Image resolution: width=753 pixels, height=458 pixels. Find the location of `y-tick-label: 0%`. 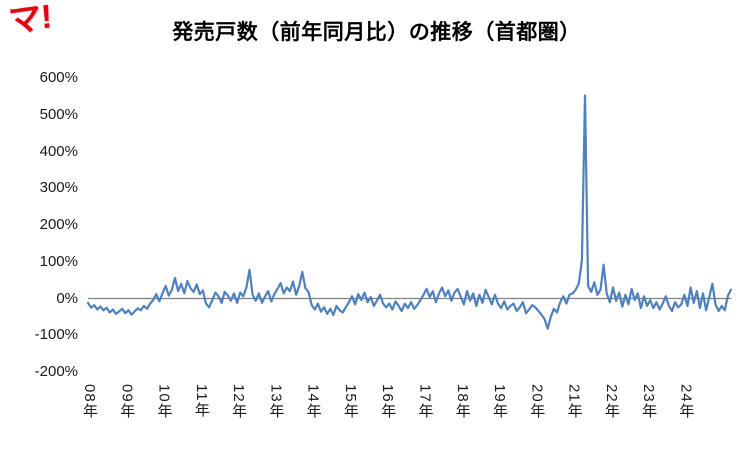

y-tick-label: 0% is located at coordinates (67, 298).